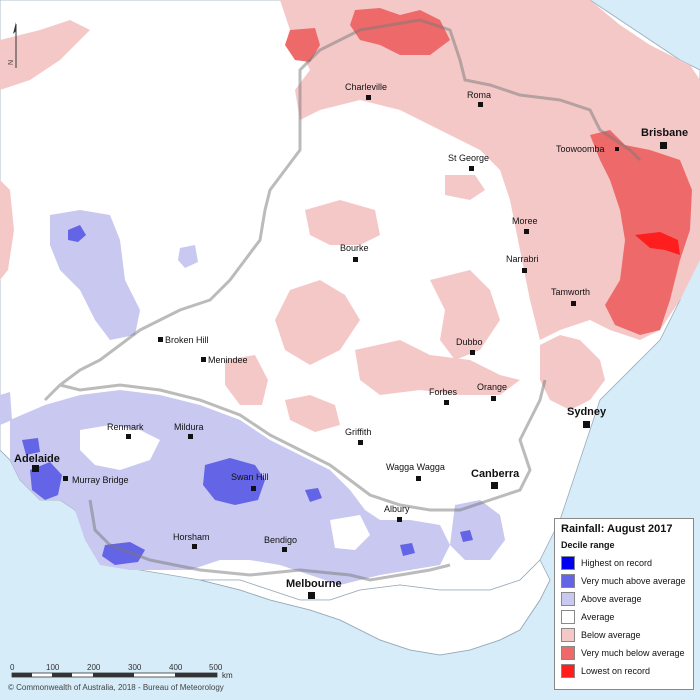 The image size is (700, 700). Describe the element at coordinates (472, 352) in the screenshot. I see `marker-dubbo` at that location.